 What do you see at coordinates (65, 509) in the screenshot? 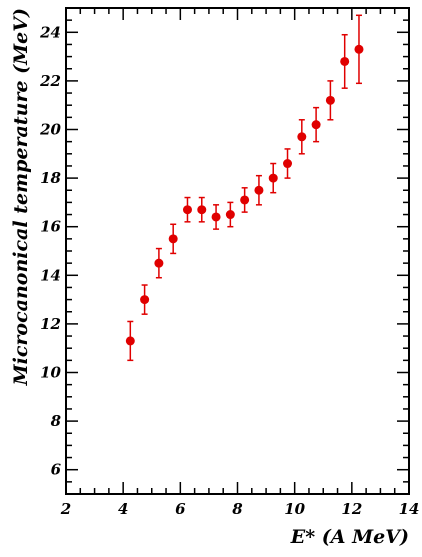
I see `x-tick-label: 2` at bounding box center [65, 509].